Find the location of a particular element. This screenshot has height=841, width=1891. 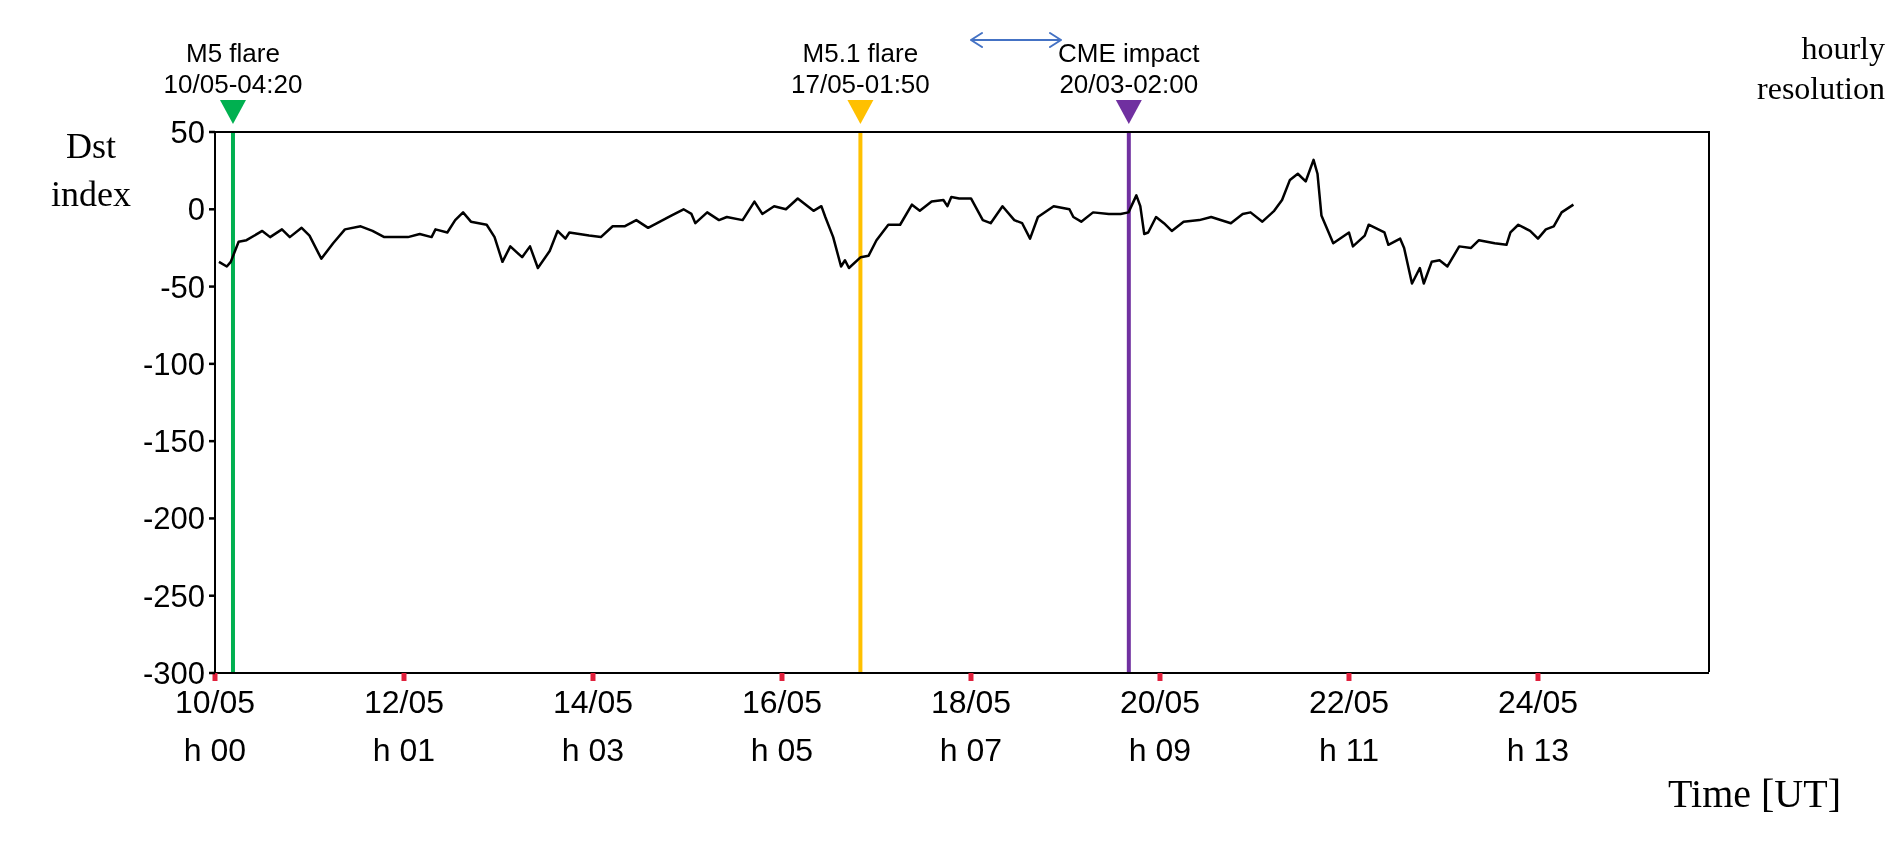

x-tick-label: 14/05 h 03 is located at coordinates (593, 726).